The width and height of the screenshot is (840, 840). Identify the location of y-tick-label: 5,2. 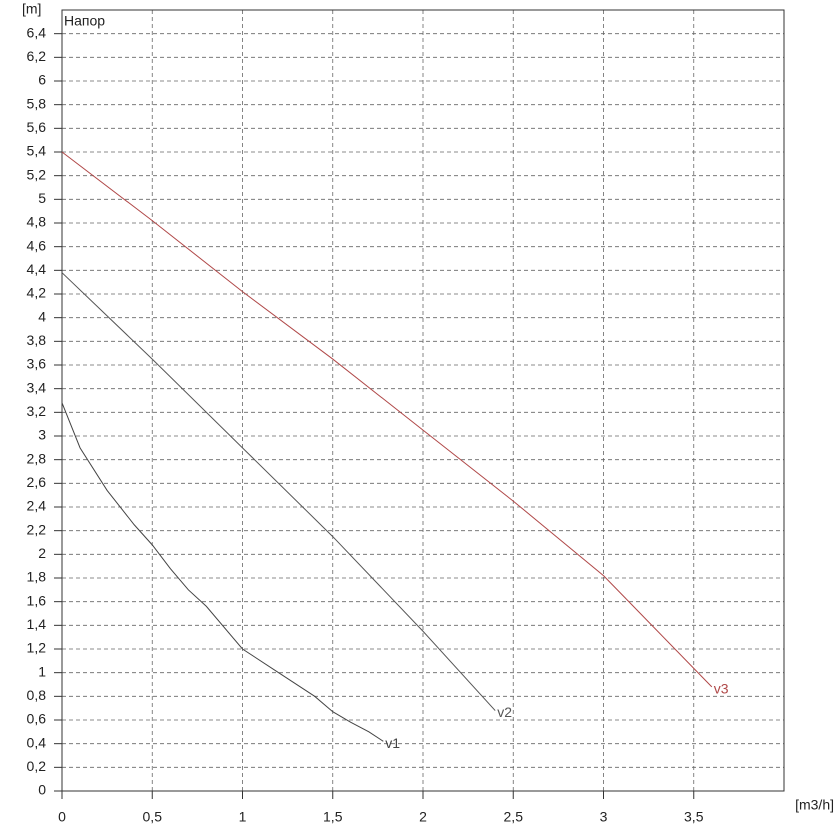
(37, 174).